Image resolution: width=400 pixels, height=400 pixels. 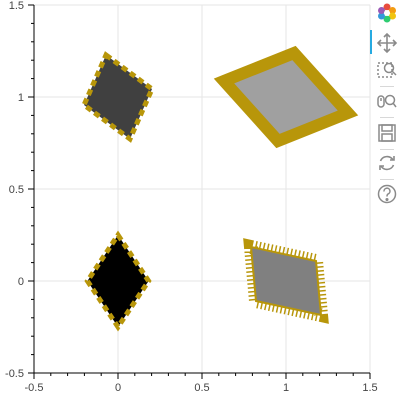 What do you see at coordinates (387, 163) in the screenshot?
I see `reset-icon` at bounding box center [387, 163].